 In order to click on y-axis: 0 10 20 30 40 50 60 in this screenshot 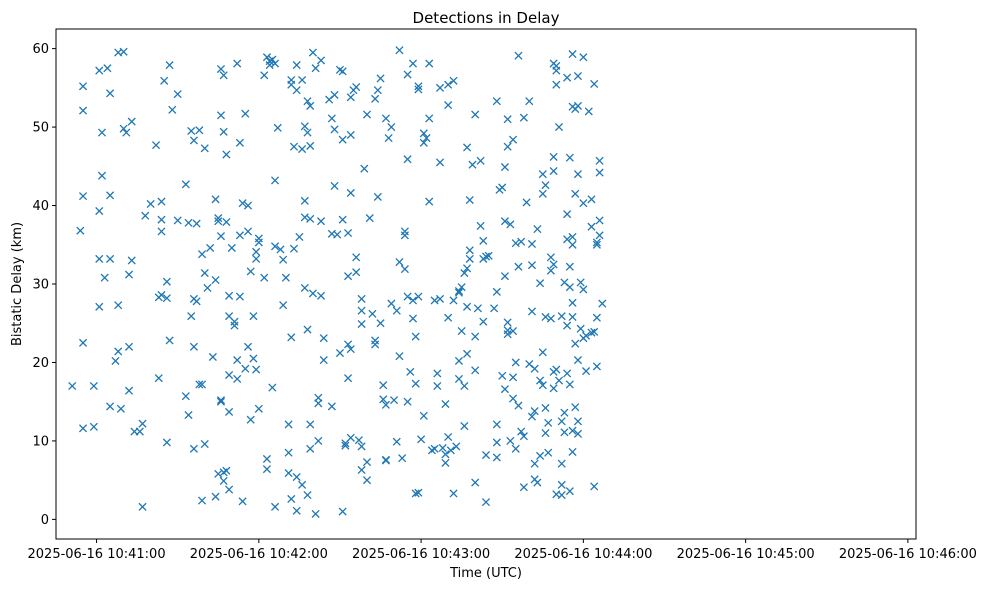, I will do `click(44, 285)`.